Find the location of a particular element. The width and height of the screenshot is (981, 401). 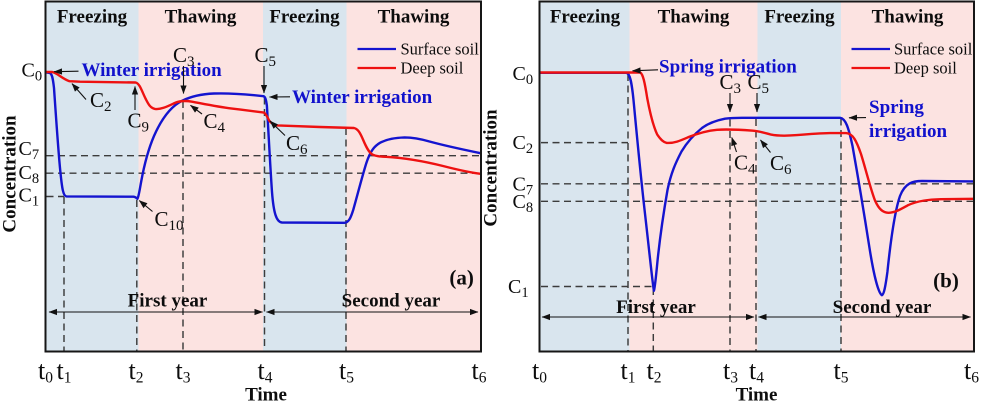

svg-text: (b) is located at coordinates (946, 281).